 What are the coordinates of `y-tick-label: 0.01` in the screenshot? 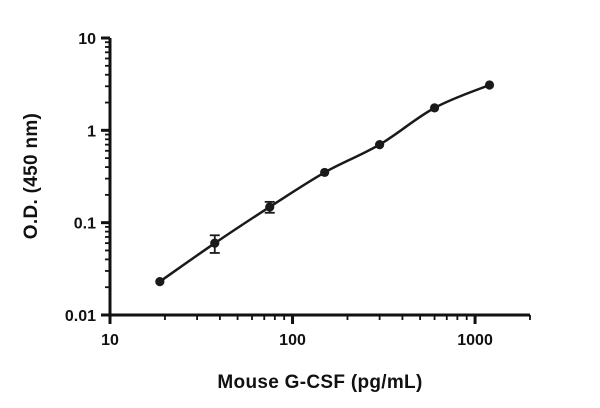 It's located at (80, 316).